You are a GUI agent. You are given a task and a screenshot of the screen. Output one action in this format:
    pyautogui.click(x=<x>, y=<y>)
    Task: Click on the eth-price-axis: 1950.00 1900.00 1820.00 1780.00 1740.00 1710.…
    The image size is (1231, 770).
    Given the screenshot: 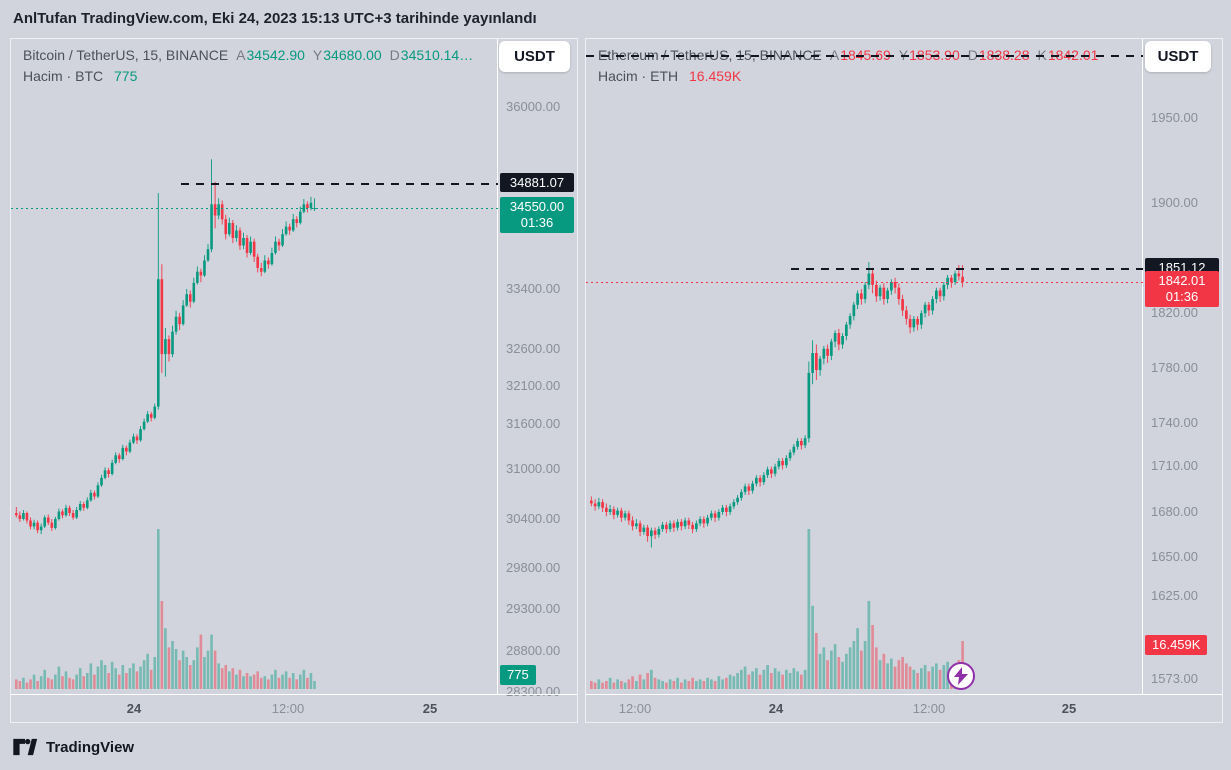 What is the action you would take?
    pyautogui.click(x=1182, y=366)
    